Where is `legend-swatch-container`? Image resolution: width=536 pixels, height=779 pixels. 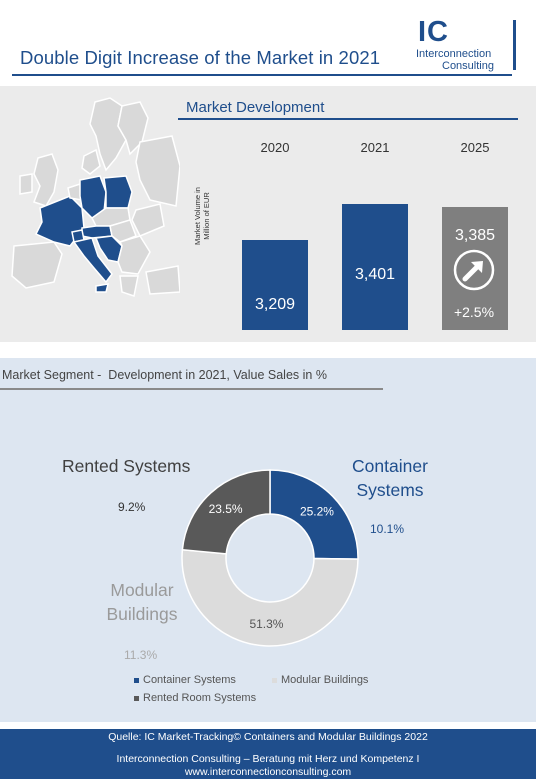
legend-swatch-container is located at coordinates (136, 680).